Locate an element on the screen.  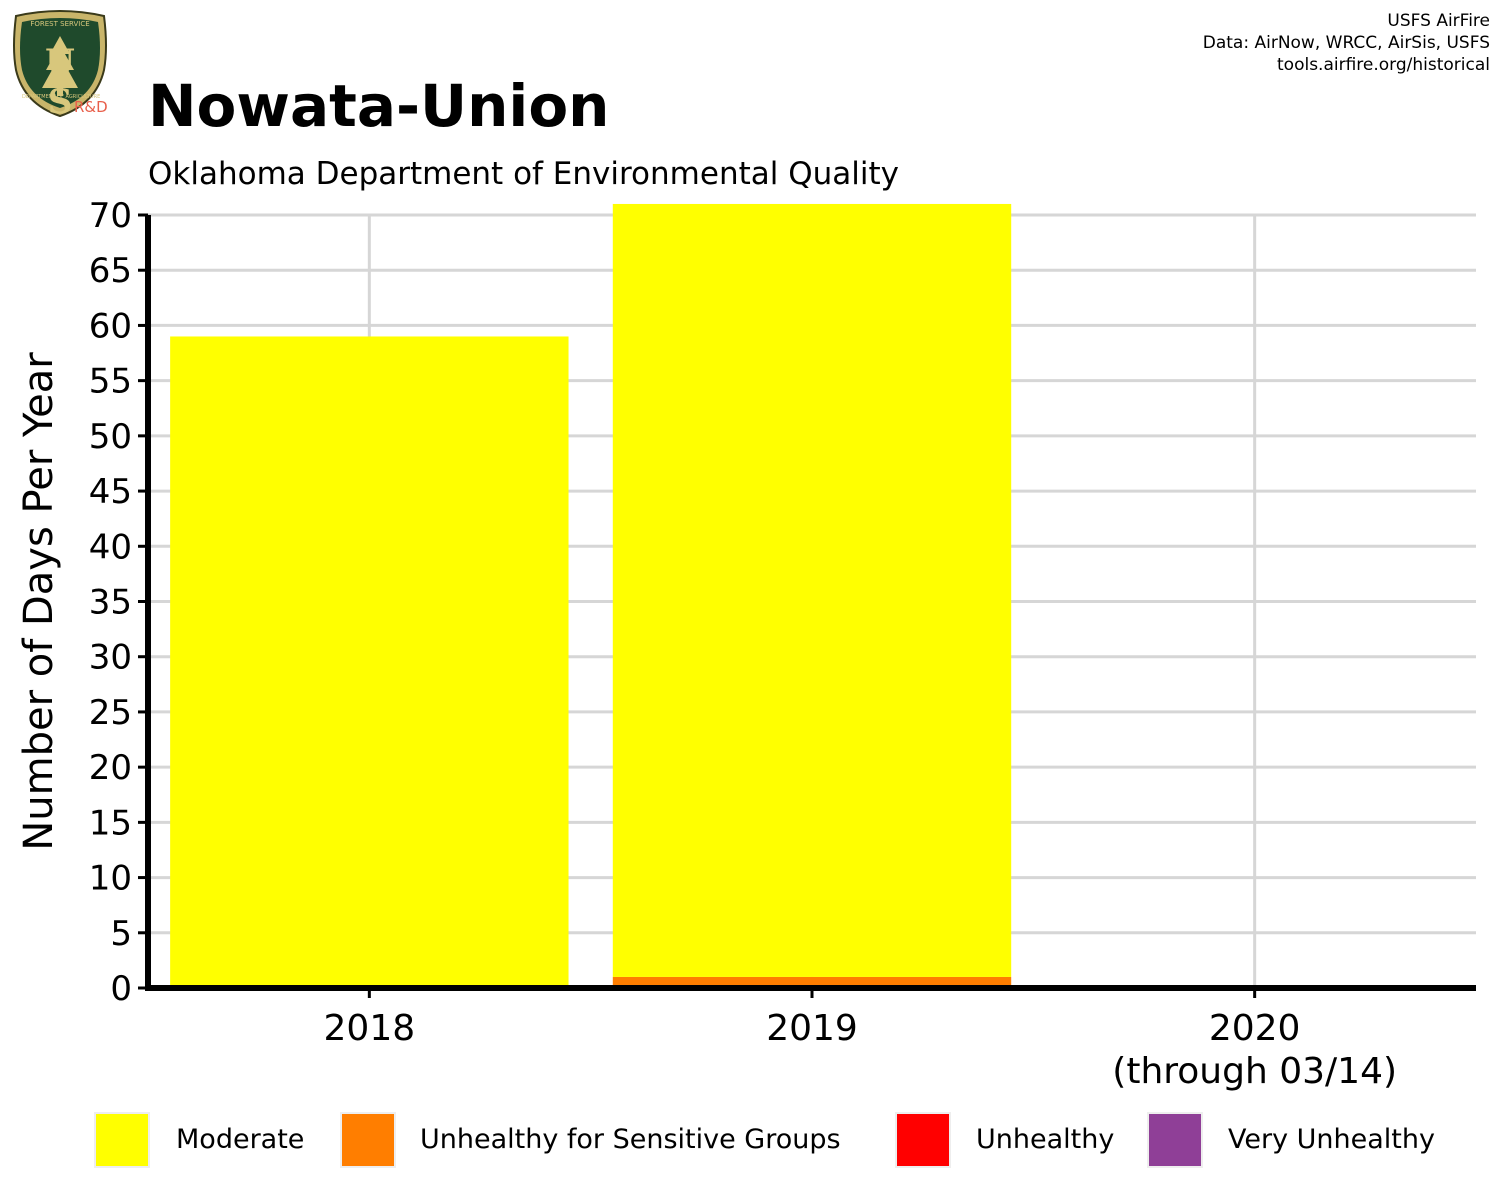
y-tick-label: 35 is located at coordinates (110, 603).